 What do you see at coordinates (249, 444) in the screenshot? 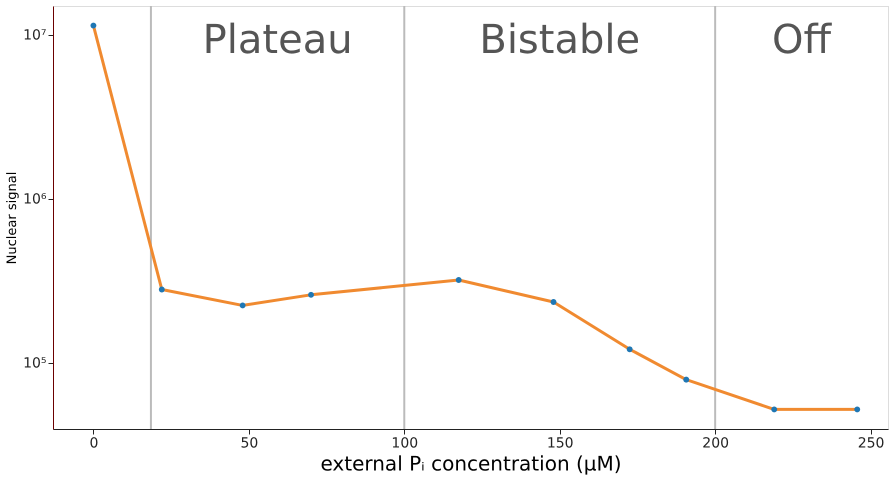
I see `x-tick-label: 50` at bounding box center [249, 444].